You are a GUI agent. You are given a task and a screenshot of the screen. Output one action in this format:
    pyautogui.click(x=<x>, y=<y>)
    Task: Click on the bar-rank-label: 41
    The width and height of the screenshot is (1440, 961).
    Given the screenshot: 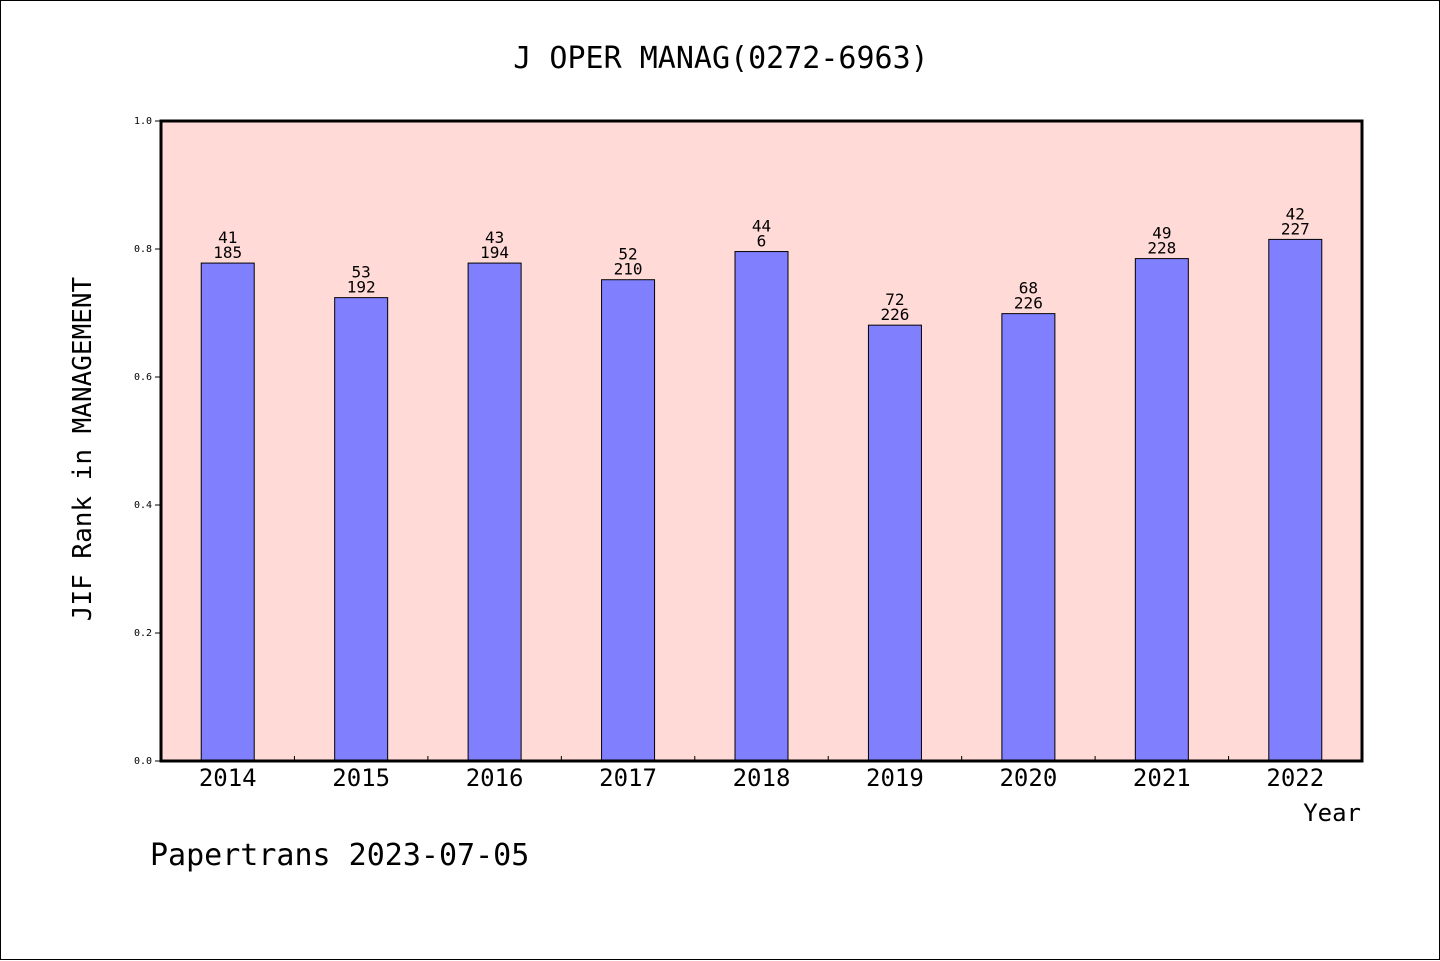 What is the action you would take?
    pyautogui.click(x=227, y=237)
    